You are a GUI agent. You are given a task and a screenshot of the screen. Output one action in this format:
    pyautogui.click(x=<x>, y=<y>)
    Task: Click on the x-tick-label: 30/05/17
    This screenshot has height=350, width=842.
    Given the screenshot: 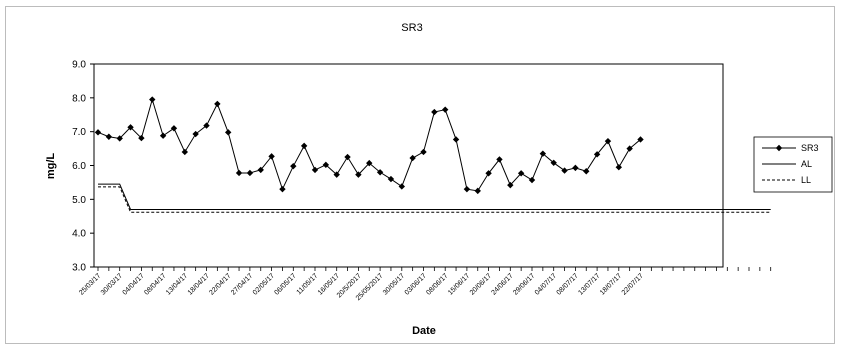 What is the action you would take?
    pyautogui.click(x=394, y=284)
    